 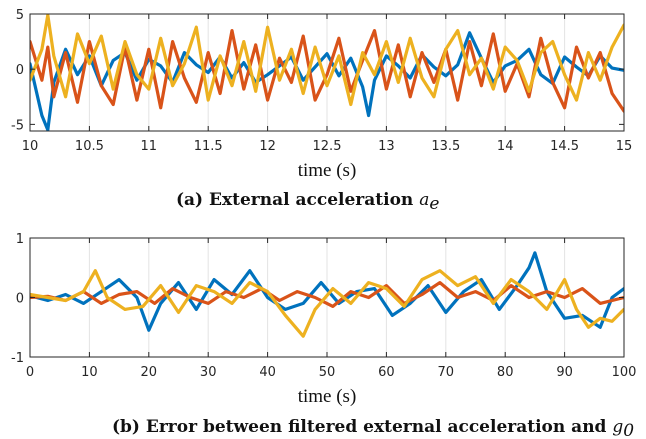 I want to click on x-tick-label: 13.5, so click(x=445, y=146).